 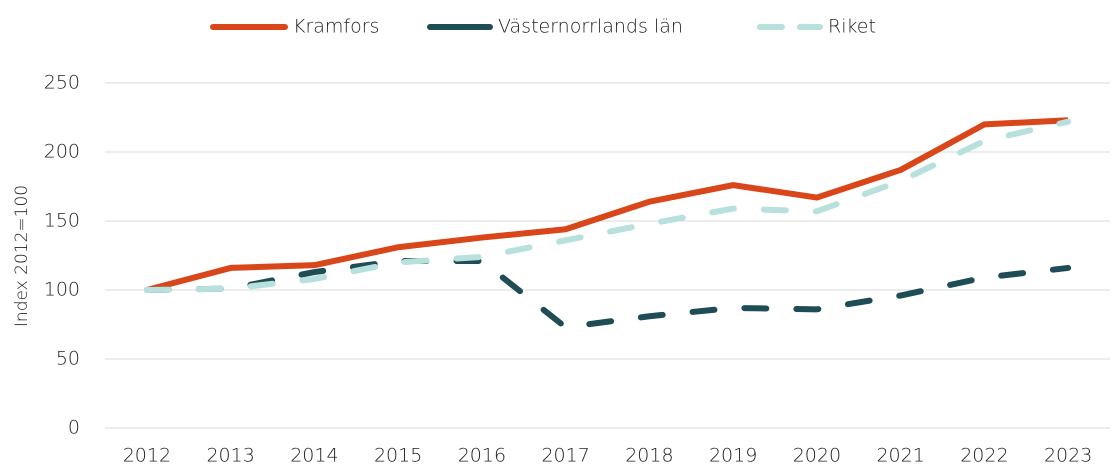 I want to click on line, so click(x=607, y=294).